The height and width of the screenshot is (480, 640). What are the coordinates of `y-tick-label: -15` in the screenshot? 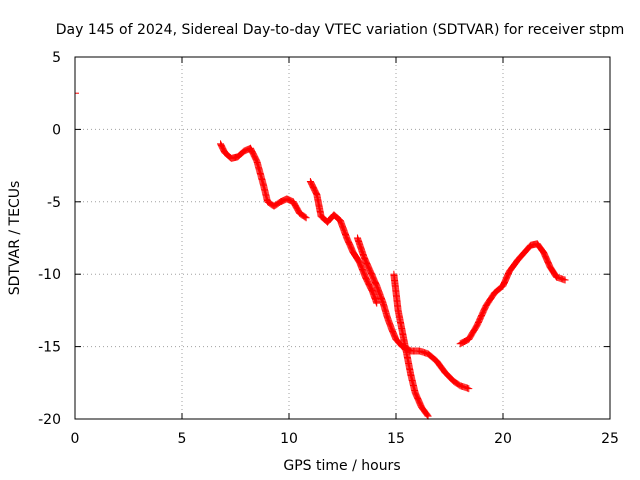 It's located at (49, 348).